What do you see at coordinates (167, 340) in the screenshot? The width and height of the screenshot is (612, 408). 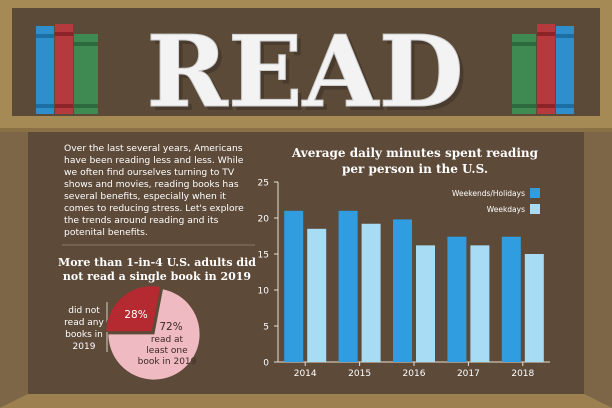 I see `pie-right-label-line: read at` at bounding box center [167, 340].